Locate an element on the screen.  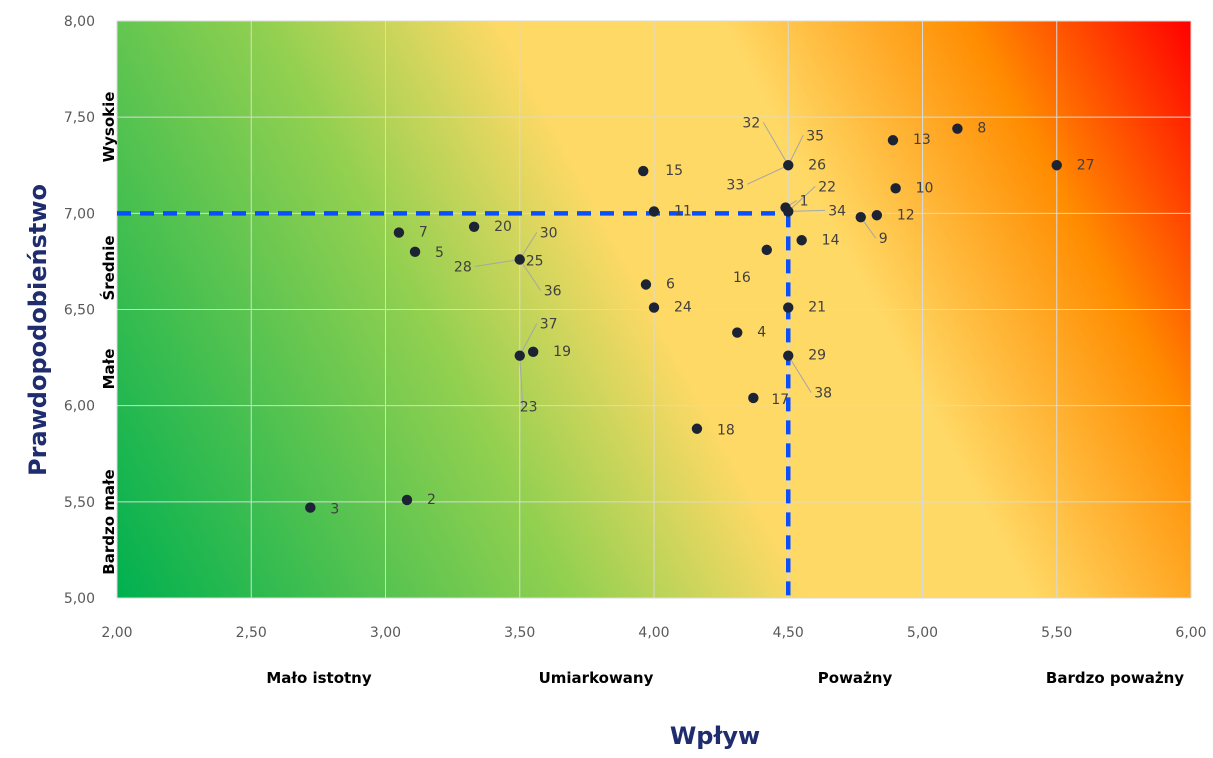
y-category-label: Średnie is located at coordinates (108, 267).